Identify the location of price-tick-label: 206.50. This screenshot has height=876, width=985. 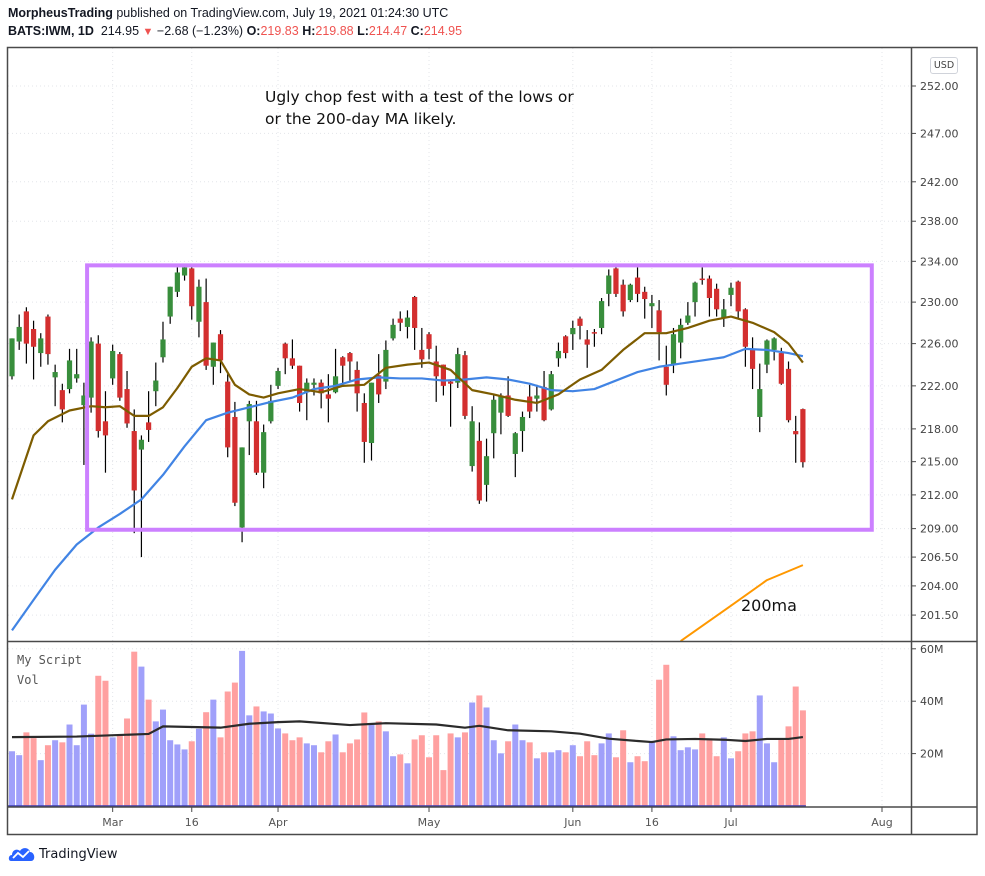
(939, 557).